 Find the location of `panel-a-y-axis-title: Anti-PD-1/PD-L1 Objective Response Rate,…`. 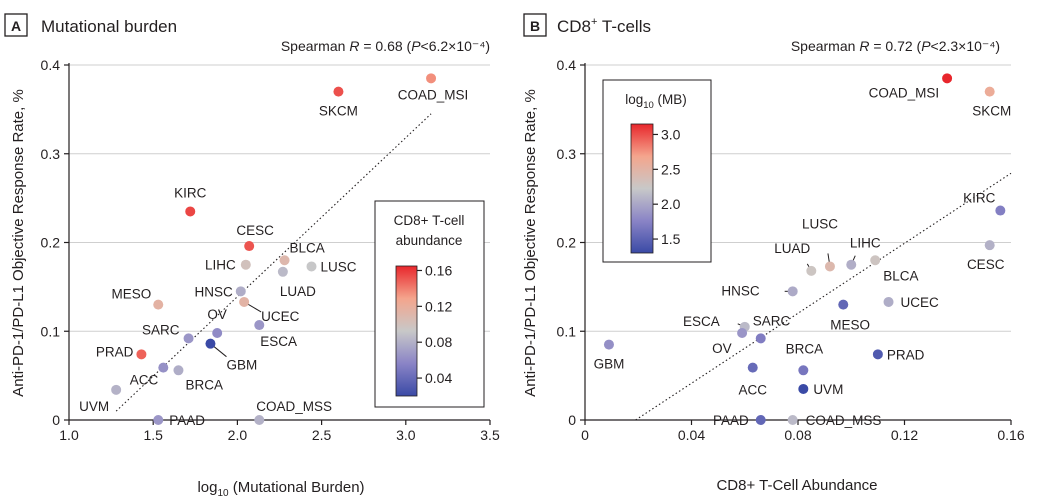

panel-a-y-axis-title: Anti-PD-1/PD-L1 Objective Response Rate,… is located at coordinates (18, 243).